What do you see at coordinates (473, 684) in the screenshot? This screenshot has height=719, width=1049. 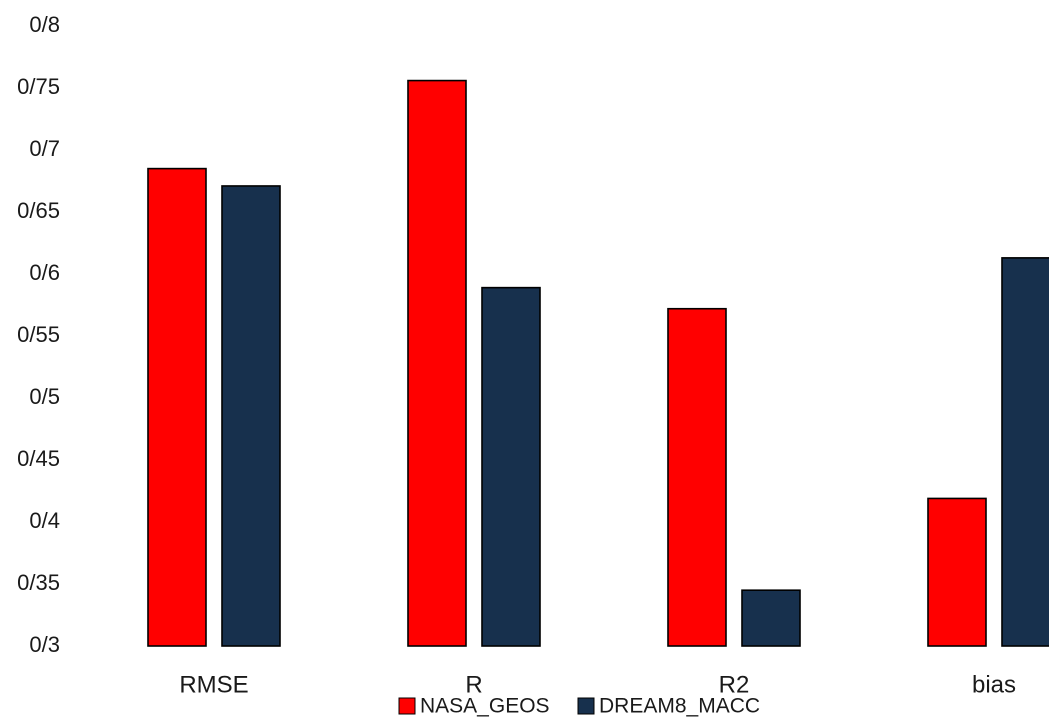 I see `x-tick-label: R` at bounding box center [473, 684].